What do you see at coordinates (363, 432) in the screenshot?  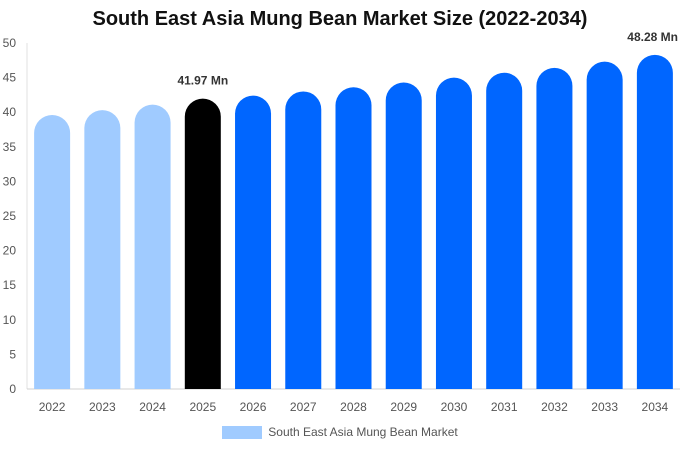 I see `legend-label: South East Asia Mung Bean Market` at bounding box center [363, 432].